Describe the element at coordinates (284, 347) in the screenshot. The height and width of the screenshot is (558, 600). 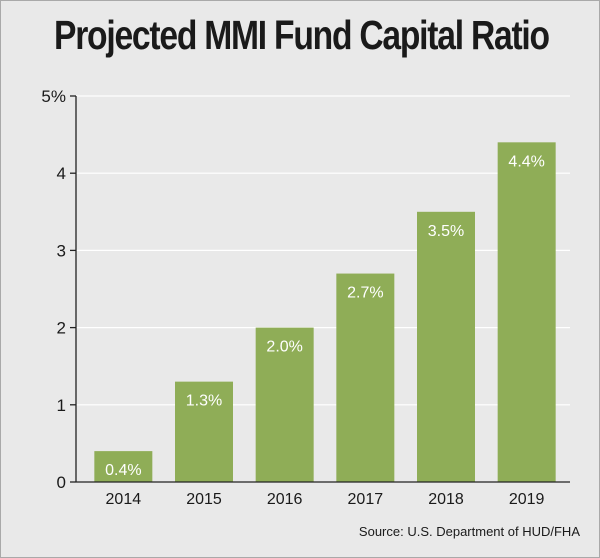
I see `data-label: 2.0%` at that location.